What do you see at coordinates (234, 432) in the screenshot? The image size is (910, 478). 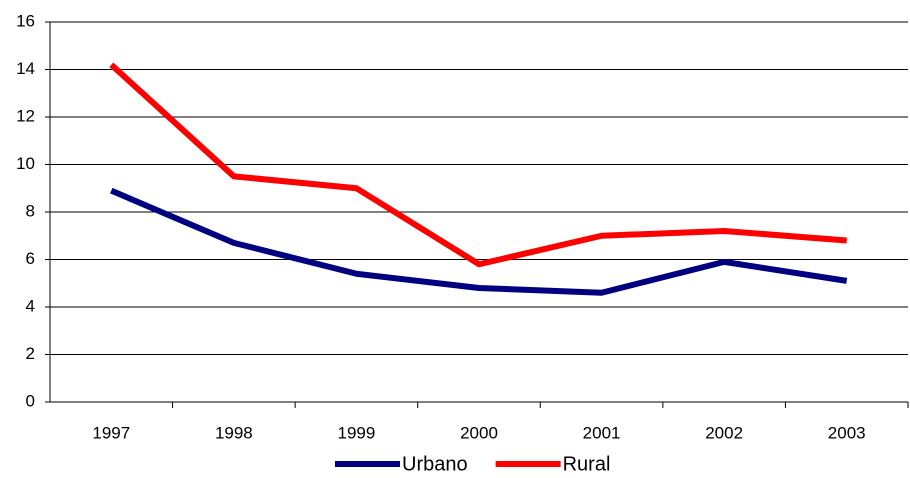 I see `x-tick-label: 1998` at bounding box center [234, 432].